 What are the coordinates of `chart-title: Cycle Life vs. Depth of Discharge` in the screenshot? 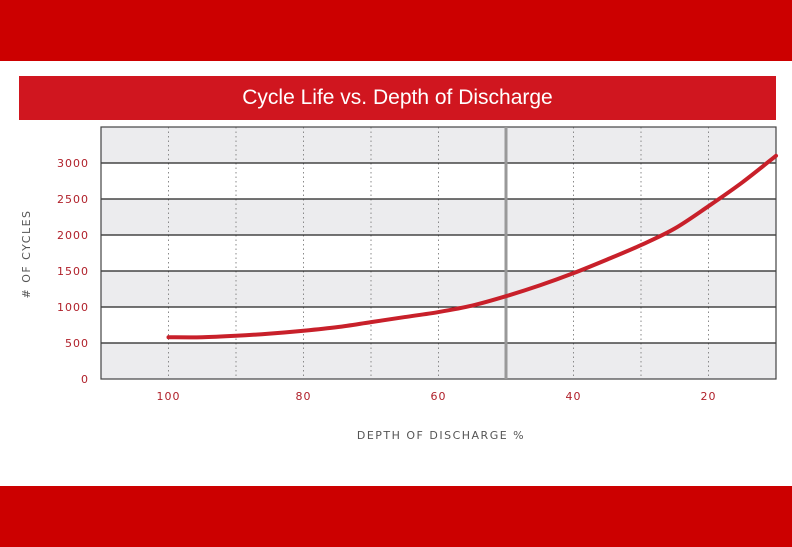 It's located at (397, 97).